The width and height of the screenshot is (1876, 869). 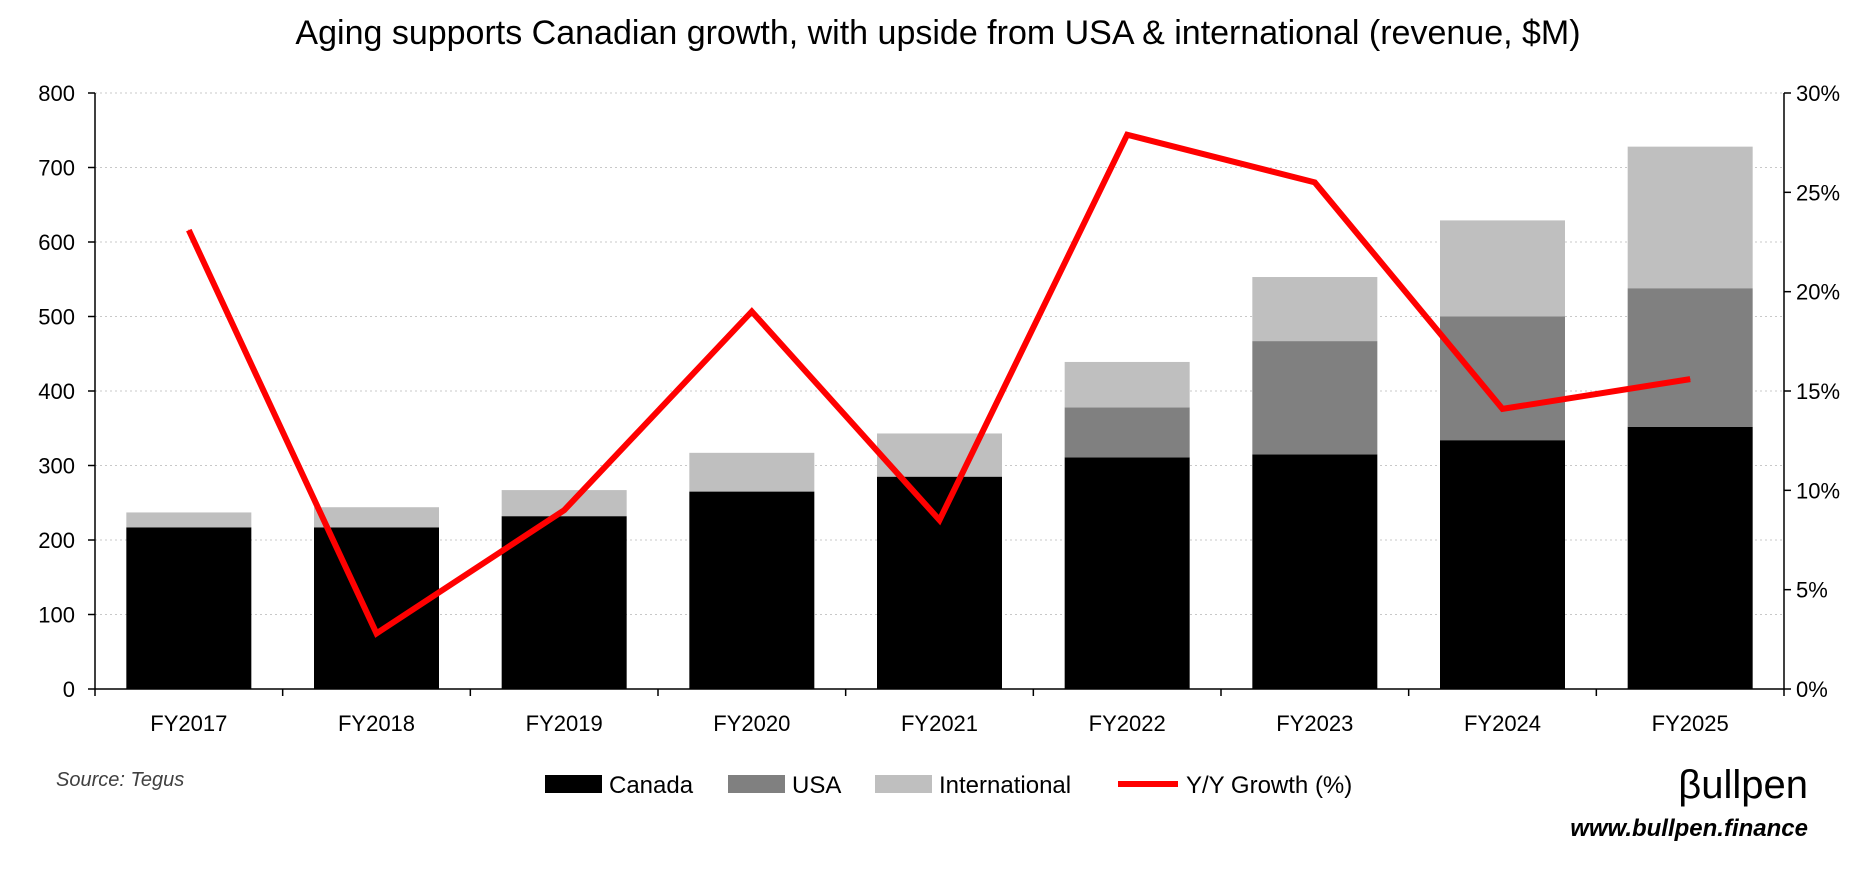 What do you see at coordinates (1005, 785) in the screenshot?
I see `legend-label: International` at bounding box center [1005, 785].